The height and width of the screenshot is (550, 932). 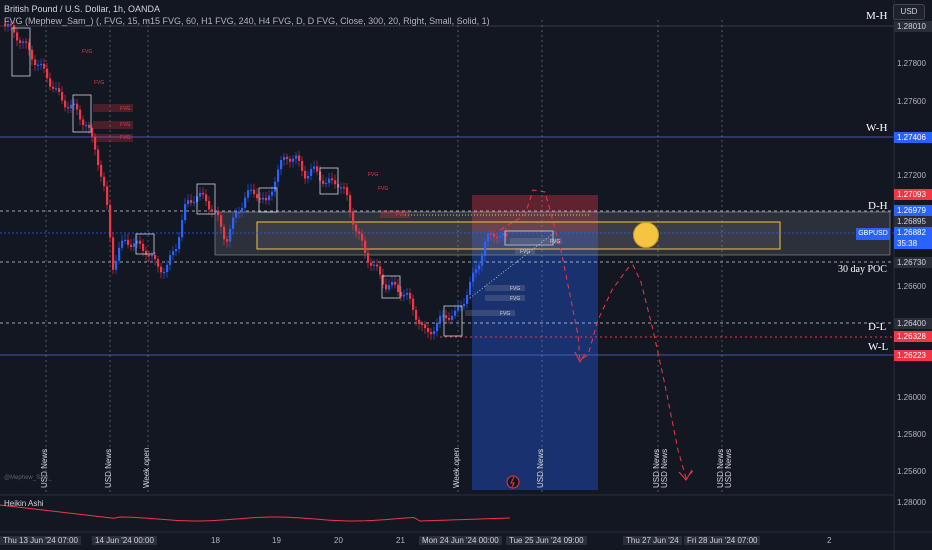 What do you see at coordinates (646, 235) in the screenshot?
I see `thinking-emoji-icon` at bounding box center [646, 235].